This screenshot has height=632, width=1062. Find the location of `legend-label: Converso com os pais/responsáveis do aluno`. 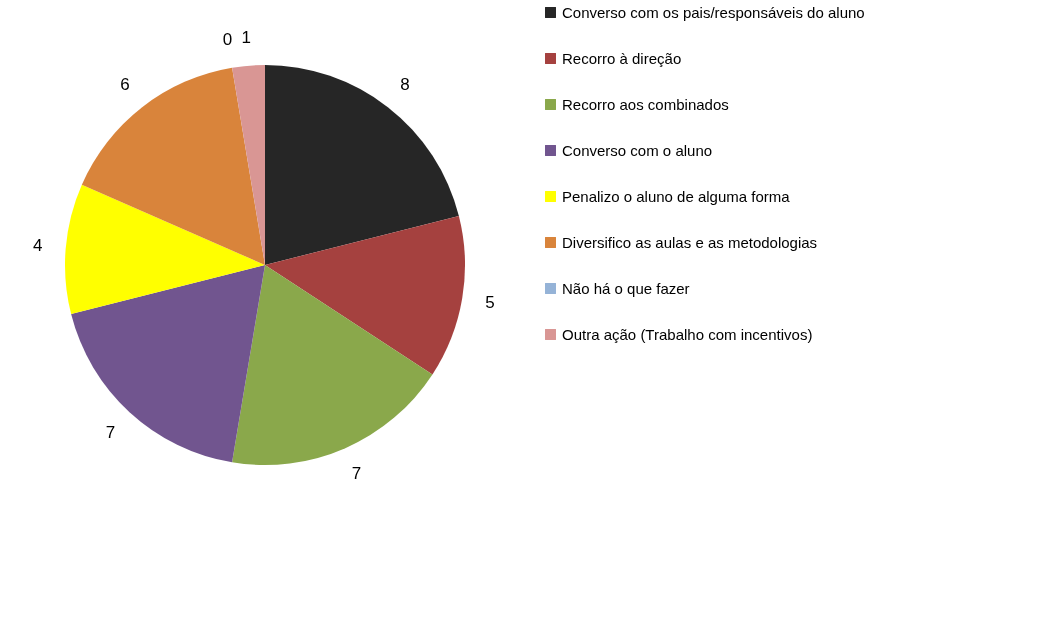

legend-label: Converso com os pais/responsáveis do aluno is located at coordinates (713, 12).